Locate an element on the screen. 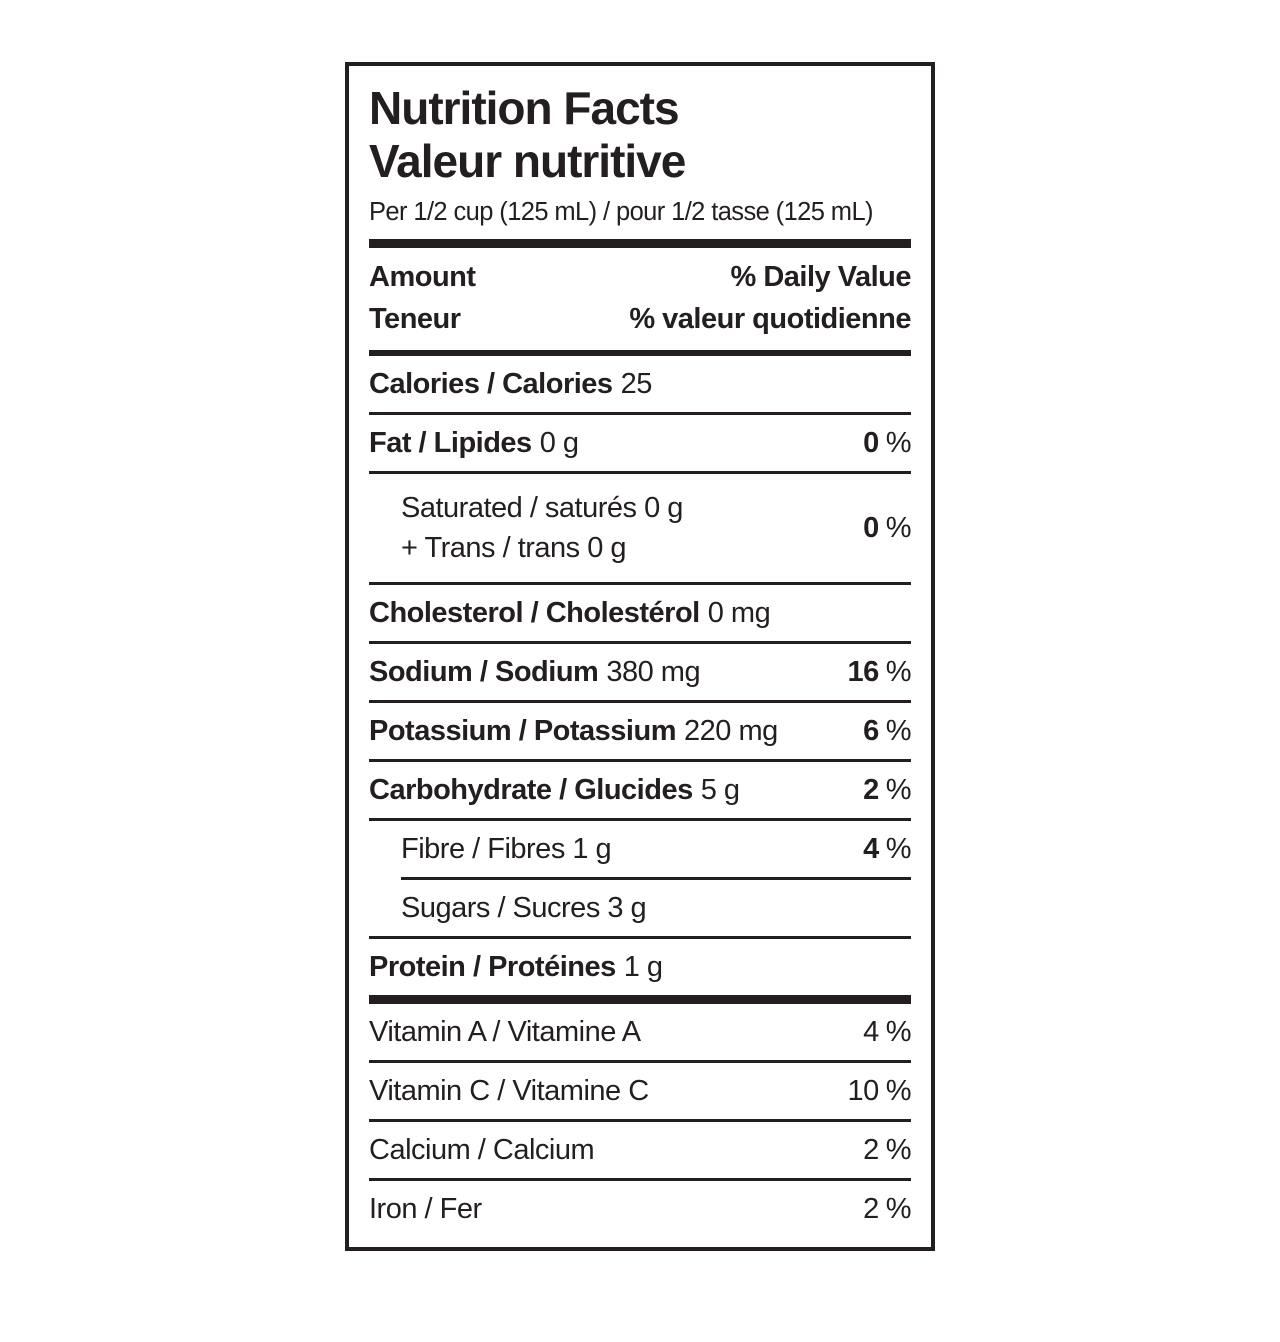 Image resolution: width=1280 pixels, height=1342 pixels. row-cholesterol: Cholesterol / Cholestérol 0 mg is located at coordinates (640, 613).